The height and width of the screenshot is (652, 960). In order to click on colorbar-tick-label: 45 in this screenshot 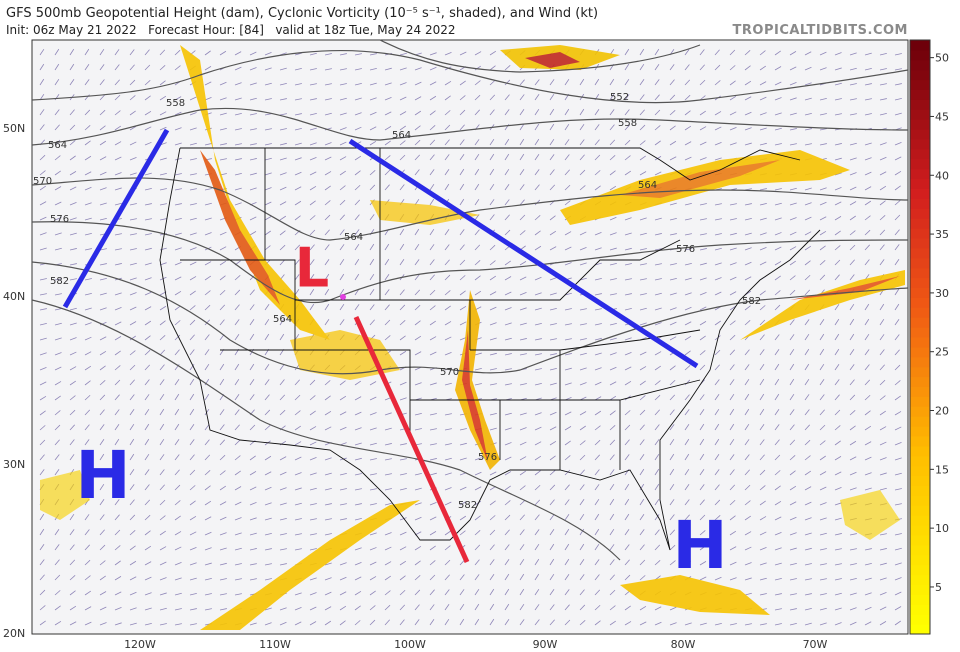, I will do `click(942, 116)`.